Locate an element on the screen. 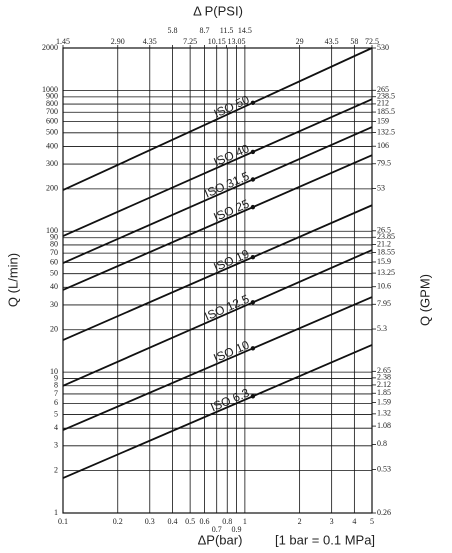 The image size is (452, 553). y2-tick-label: 132.5 is located at coordinates (386, 131).